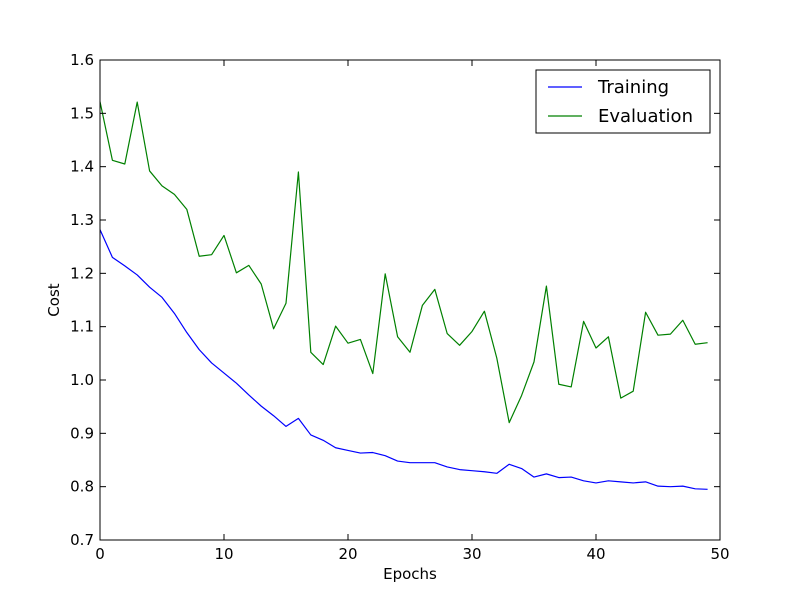  Describe the element at coordinates (82, 273) in the screenshot. I see `y-tick-label: 1.2` at that location.